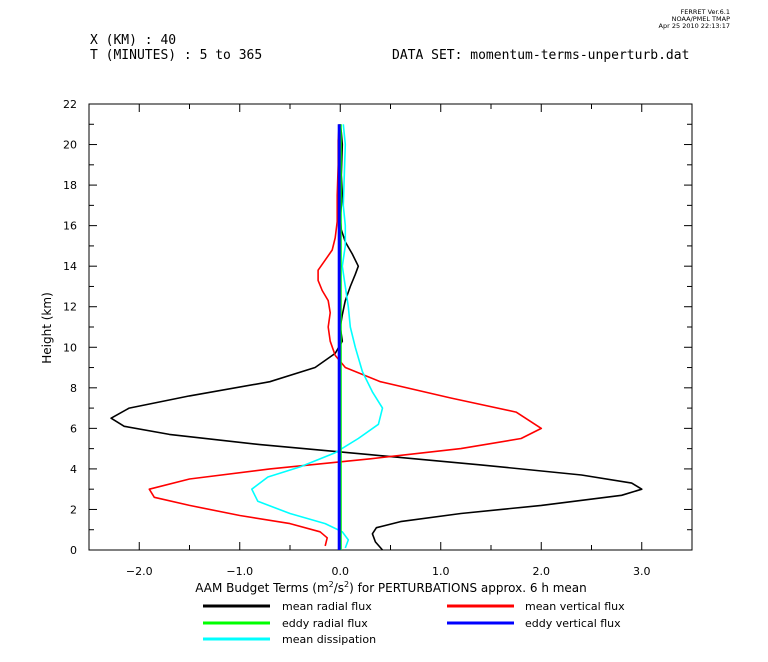 The image size is (768, 662). Describe the element at coordinates (239, 571) in the screenshot. I see `x-tick-label: −1.0` at that location.